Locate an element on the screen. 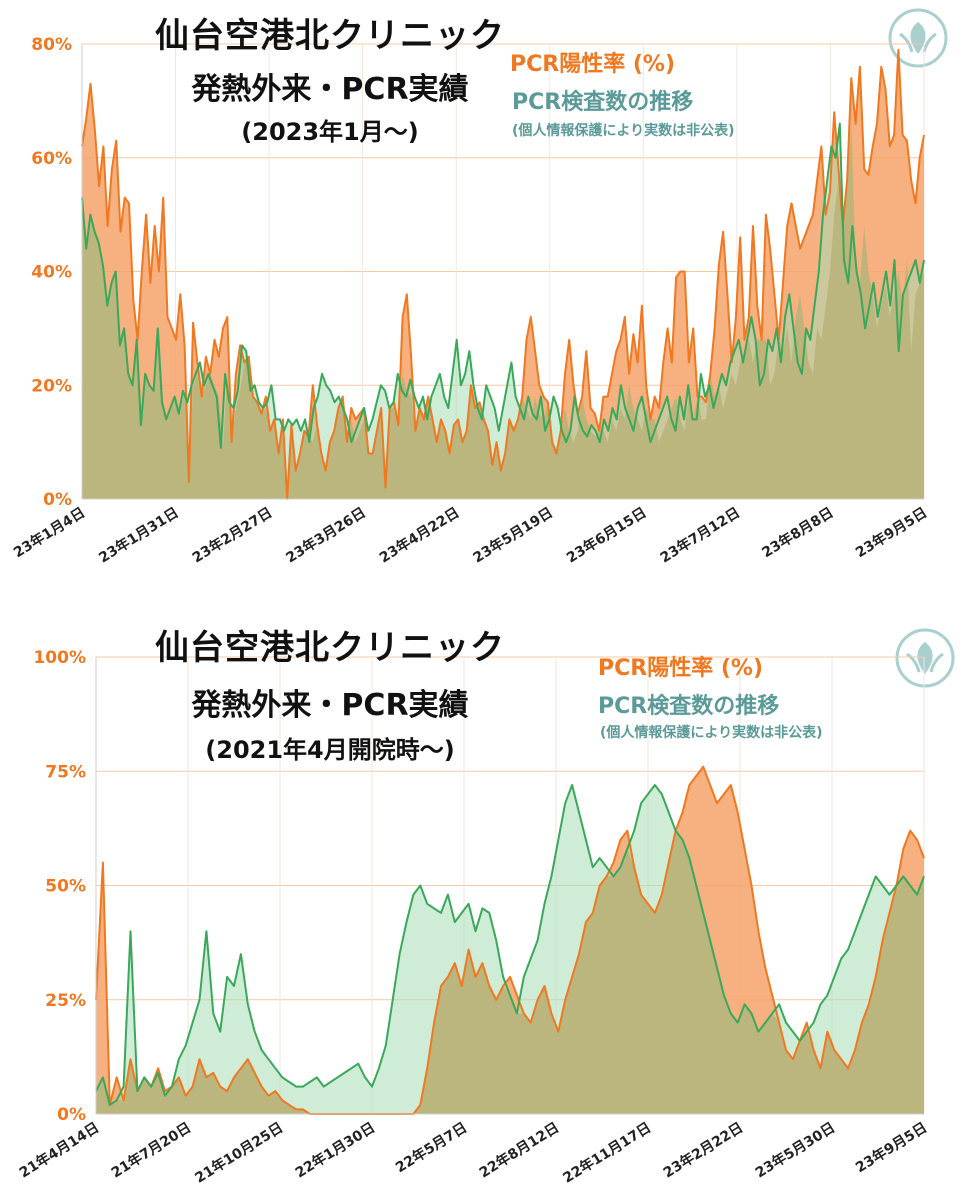  x-tick-label: 22年5月7日 is located at coordinates (431, 1147).